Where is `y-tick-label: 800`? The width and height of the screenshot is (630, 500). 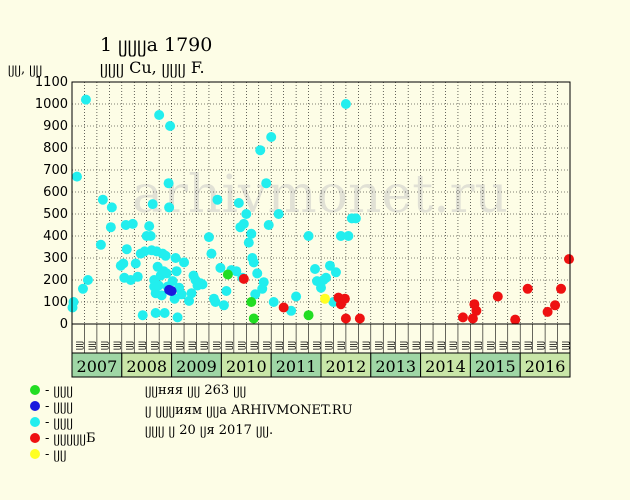 y-tick-label: 800 is located at coordinates (55, 148).